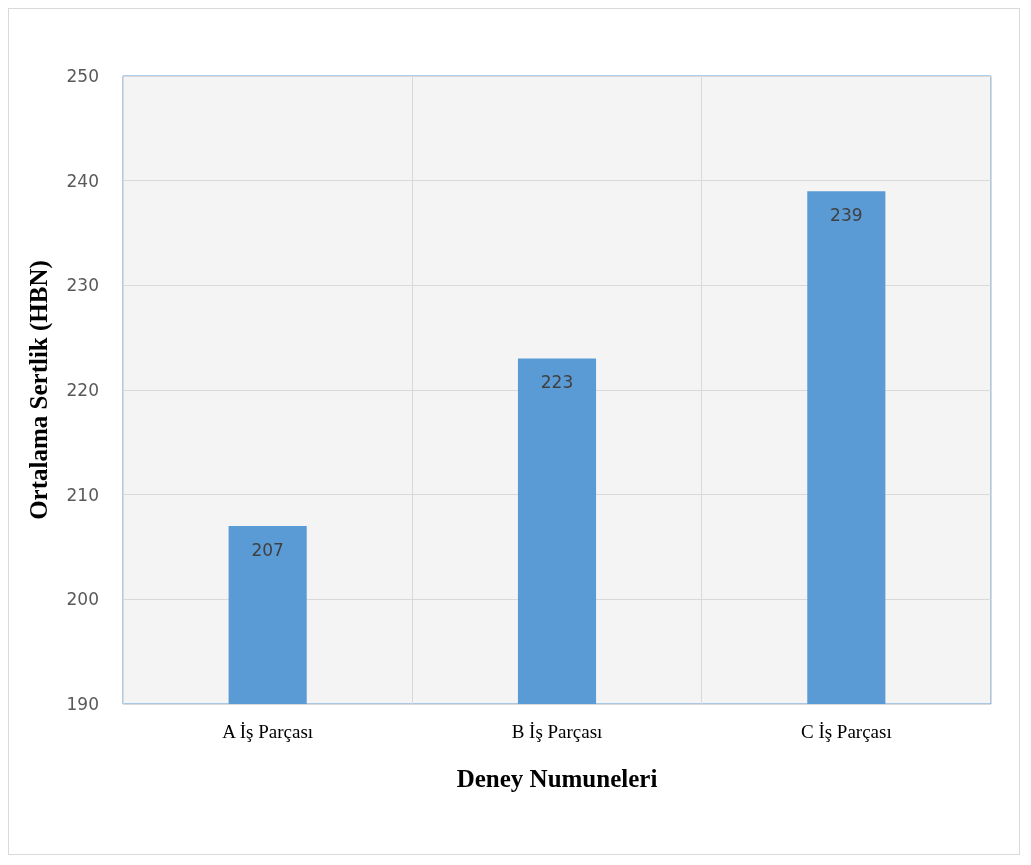 This screenshot has height=865, width=1031. Describe the element at coordinates (846, 731) in the screenshot. I see `x-tick-label: C İş Parçası` at that location.